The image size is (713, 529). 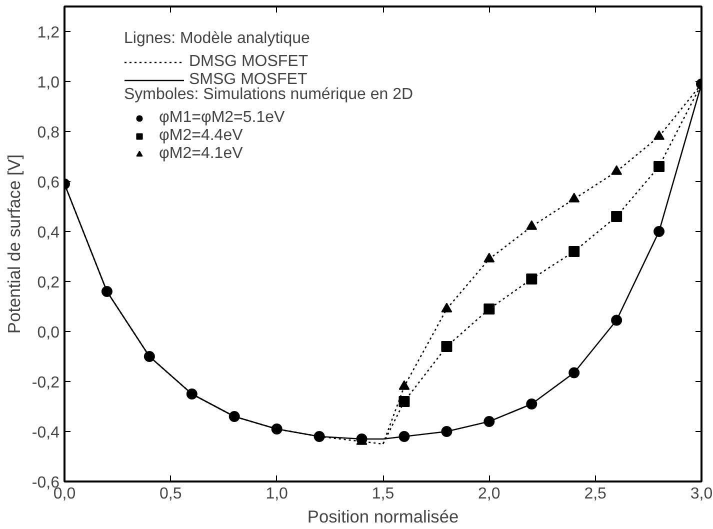 I want to click on x-tick-label: 2,5, so click(x=595, y=494).